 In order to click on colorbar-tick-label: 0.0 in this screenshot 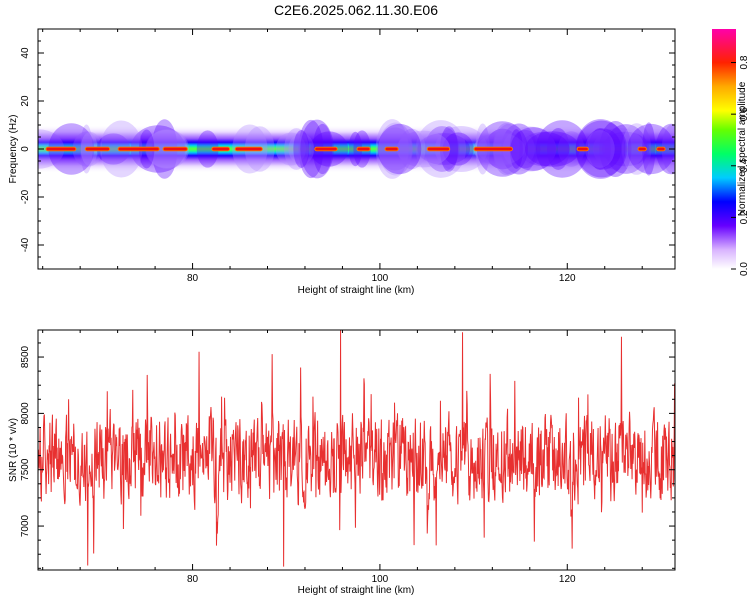, I will do `click(744, 269)`.